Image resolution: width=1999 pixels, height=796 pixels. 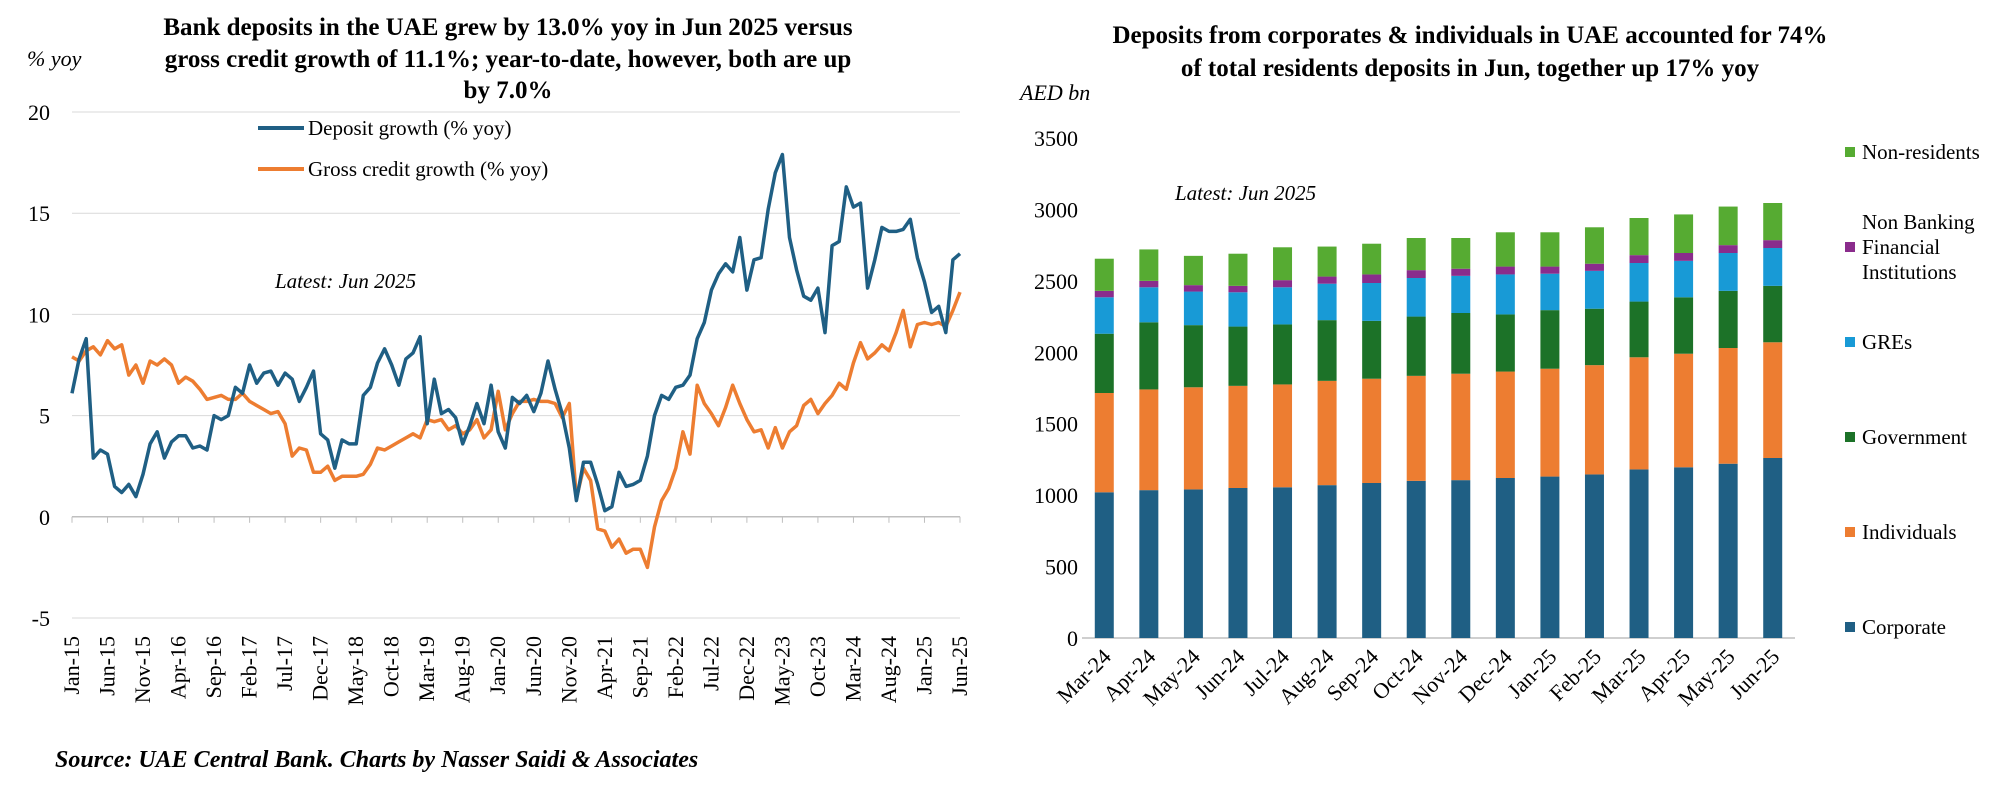 What do you see at coordinates (1056, 424) in the screenshot?
I see `y-tick-label: 1500` at bounding box center [1056, 424].